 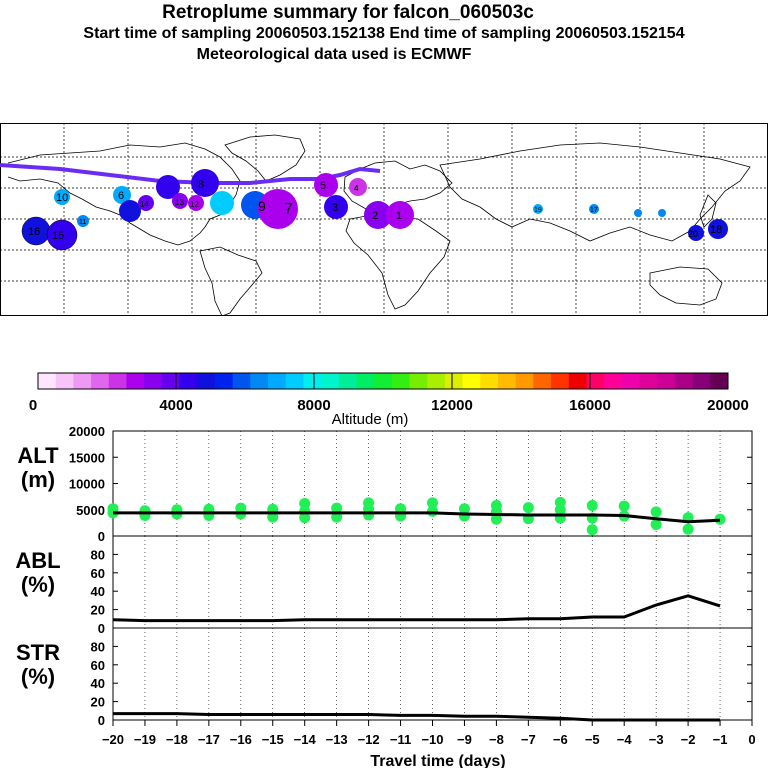 I want to click on colorbar-tick-label: 12000, so click(x=452, y=405).